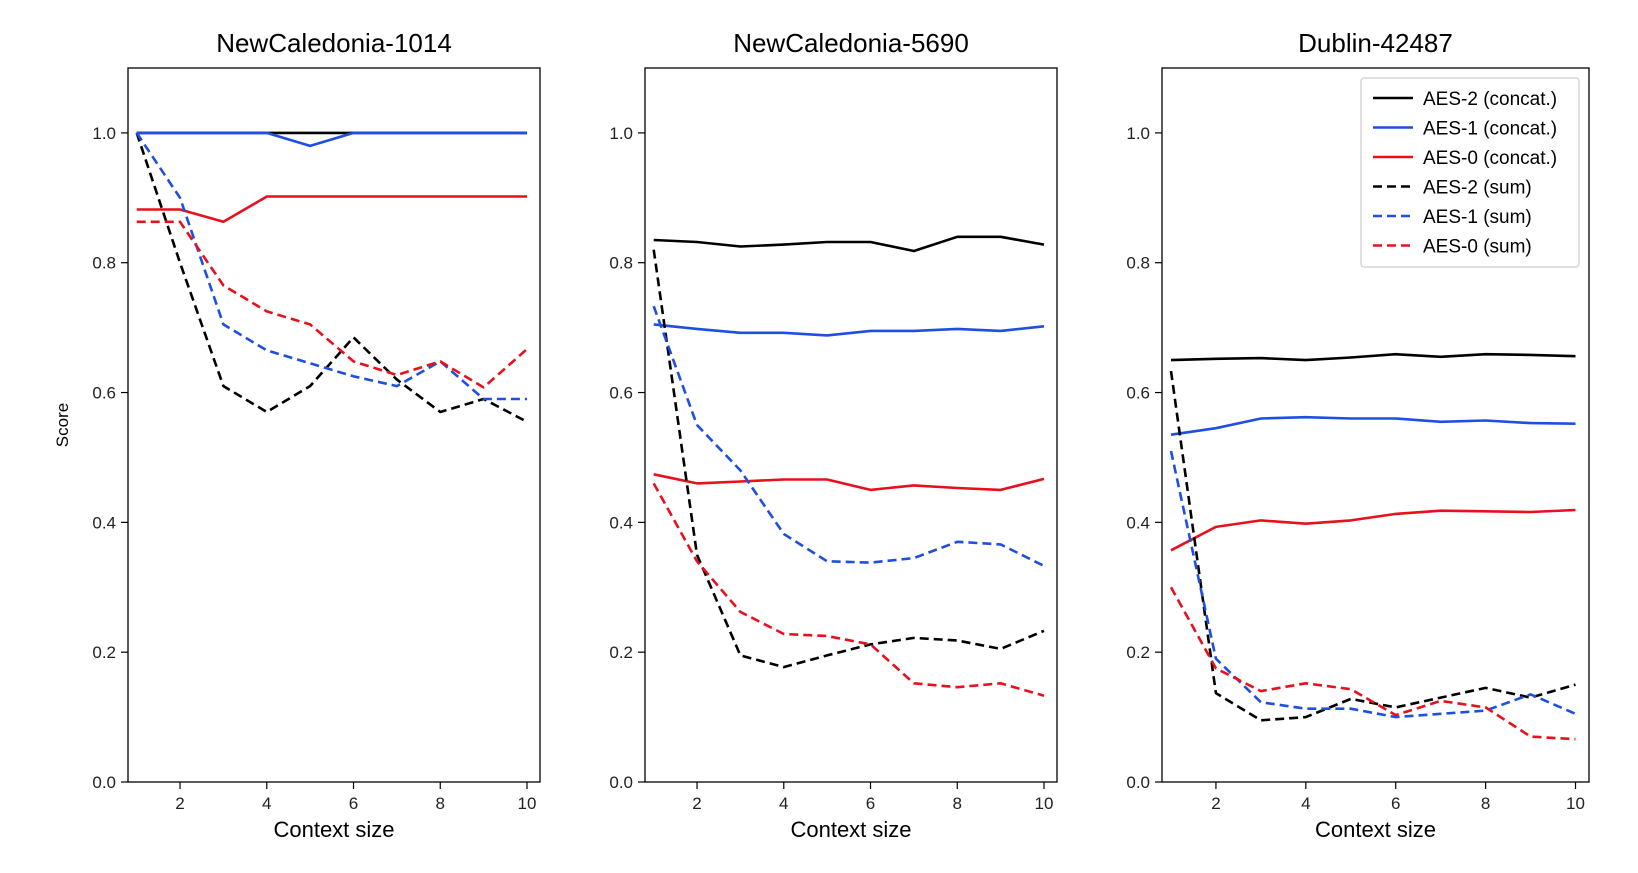 The width and height of the screenshot is (1638, 873). Describe the element at coordinates (62, 425) in the screenshot. I see `y-axis-label: Score` at that location.